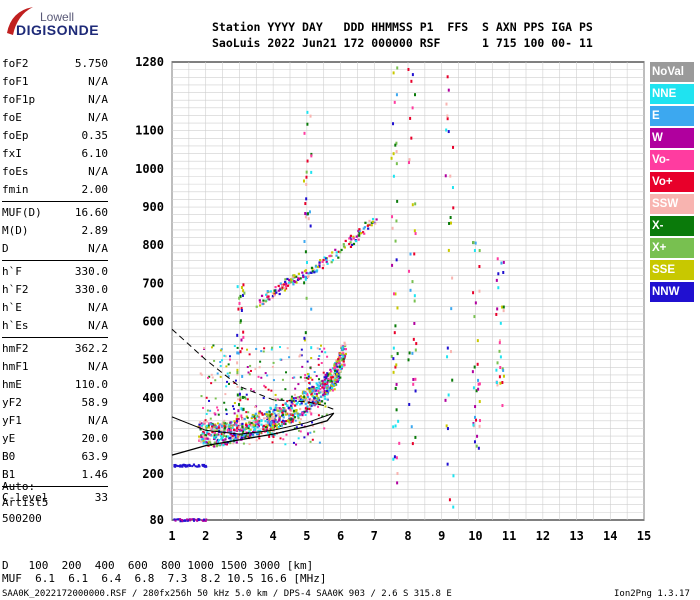 Image resolution: width=700 pixels, height=600 pixels. What do you see at coordinates (610, 536) in the screenshot?
I see `x-tick-label: 14` at bounding box center [610, 536].